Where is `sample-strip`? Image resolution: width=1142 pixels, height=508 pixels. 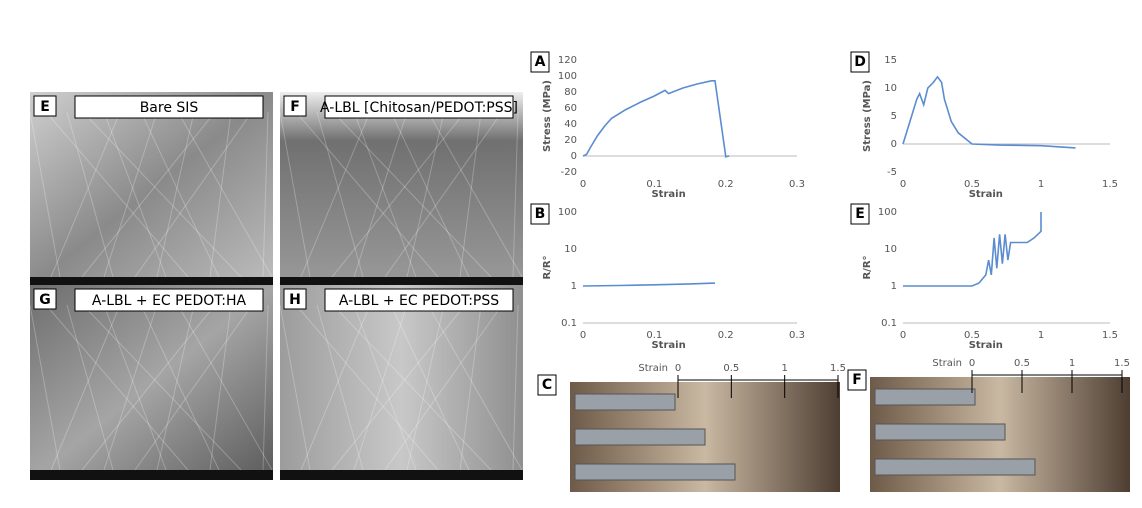
sample-strip is located at coordinates (925, 397).